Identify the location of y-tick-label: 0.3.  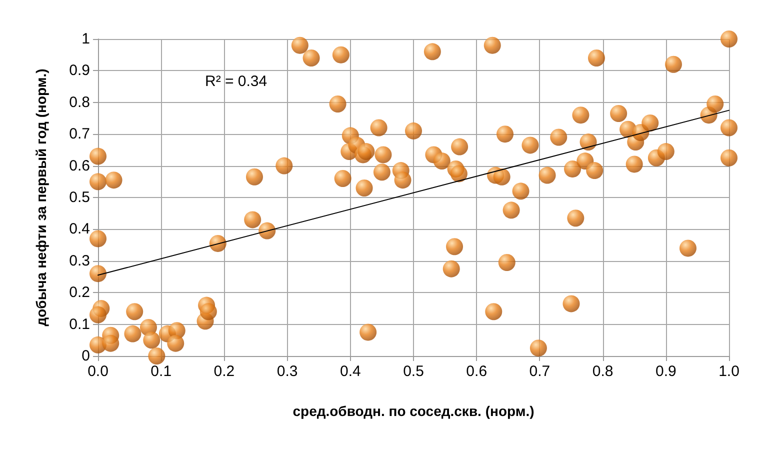
(79, 261).